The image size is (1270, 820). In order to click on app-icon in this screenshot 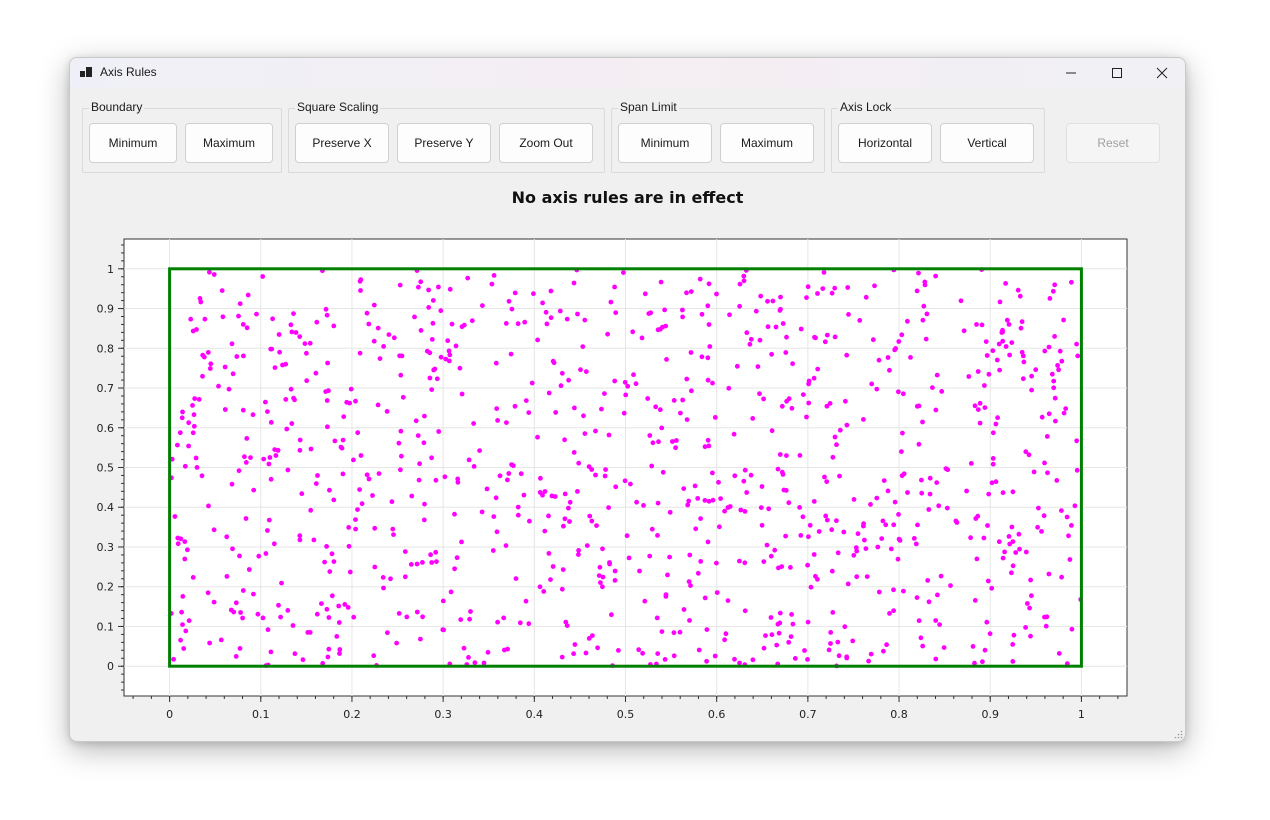, I will do `click(86, 72)`.